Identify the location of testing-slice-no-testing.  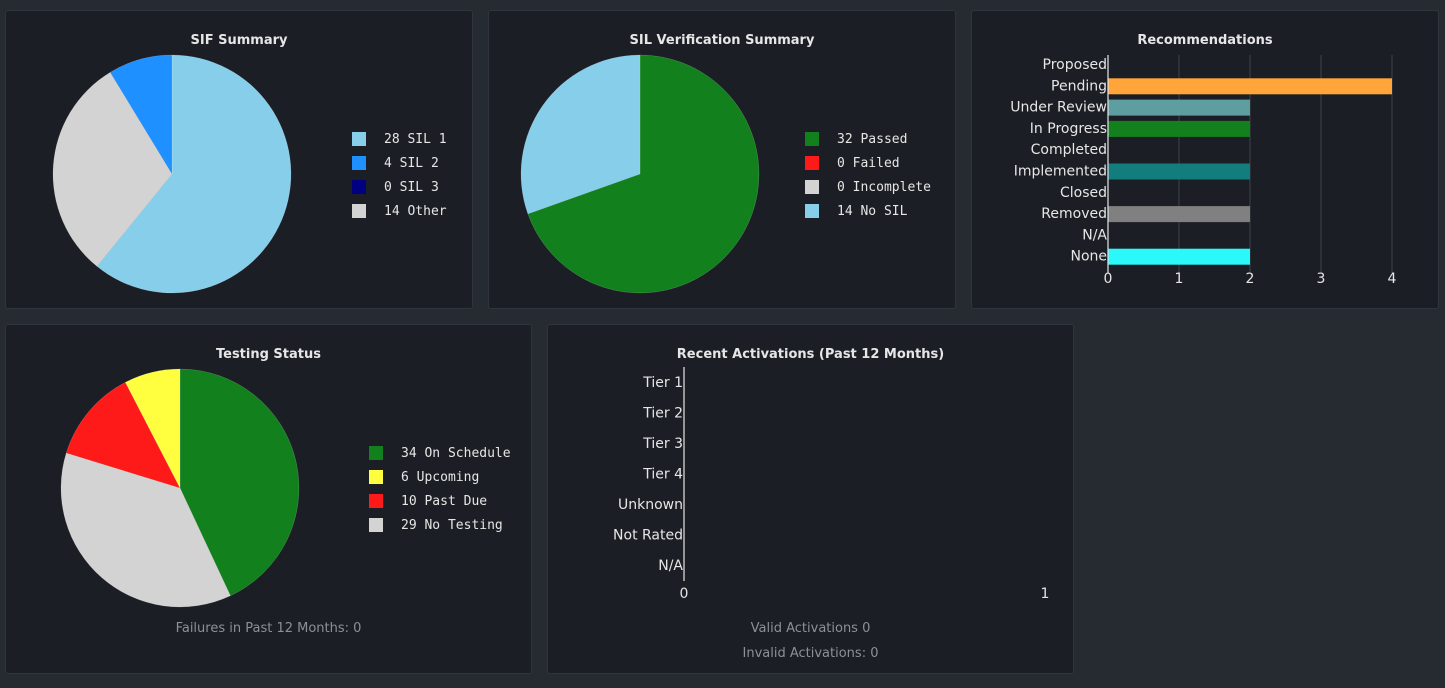
(145, 530).